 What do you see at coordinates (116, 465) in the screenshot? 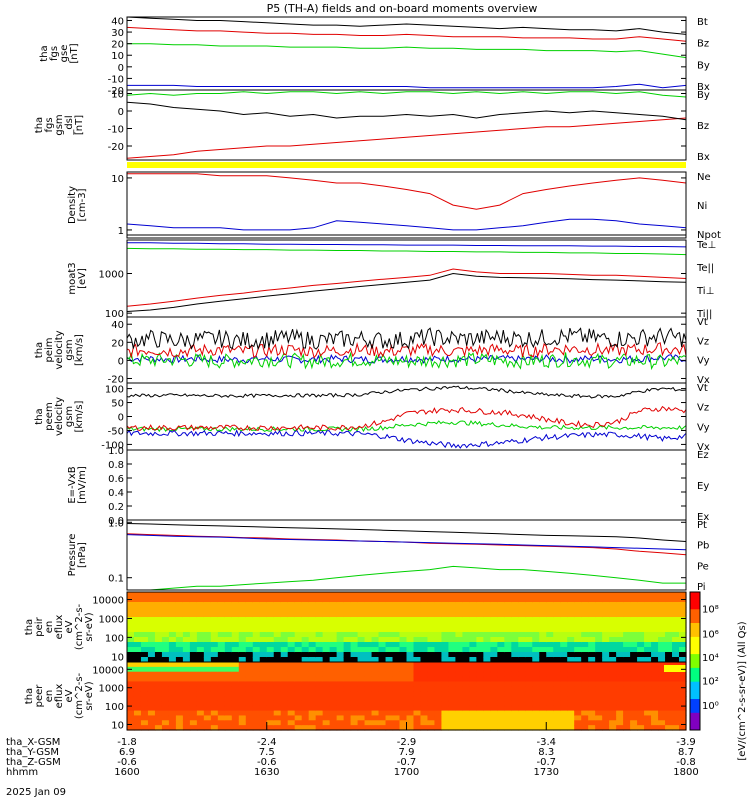
I see `y-tick-label: 0.8` at bounding box center [116, 465].